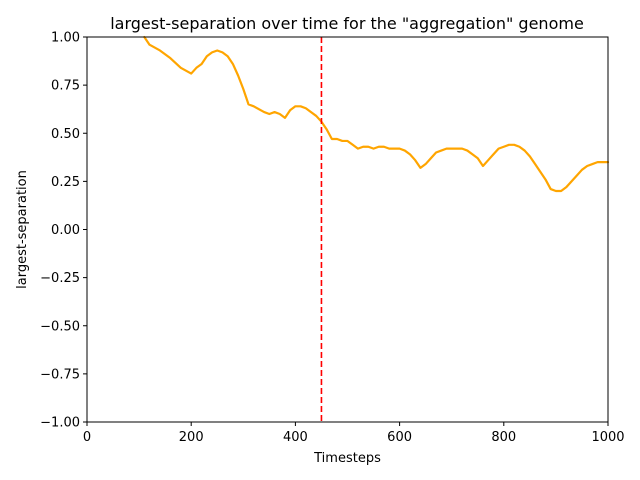  I want to click on y-axis-label: largest-separation, so click(22, 229).